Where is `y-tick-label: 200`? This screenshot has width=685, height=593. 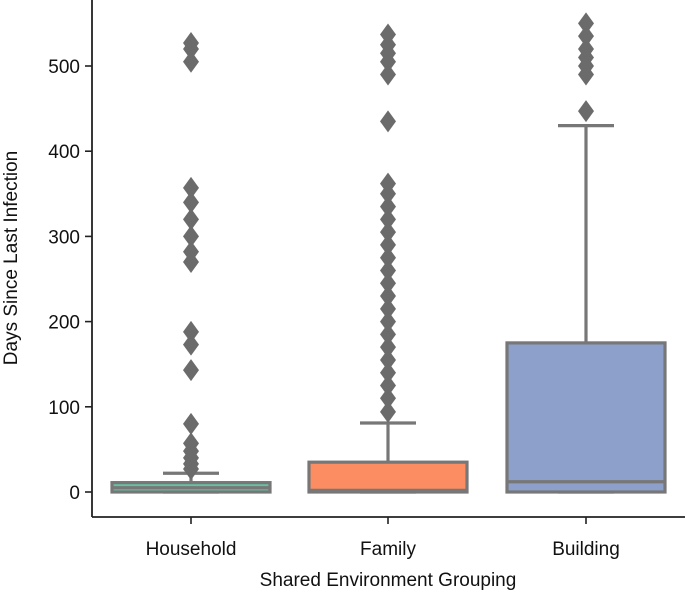 y-tick-label: 200 is located at coordinates (64, 323).